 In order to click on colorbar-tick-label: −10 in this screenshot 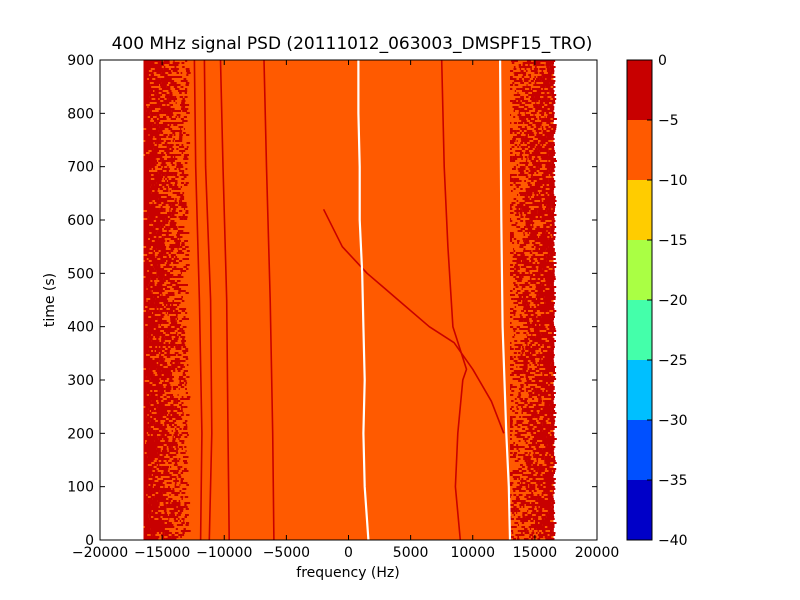, I will do `click(673, 181)`.